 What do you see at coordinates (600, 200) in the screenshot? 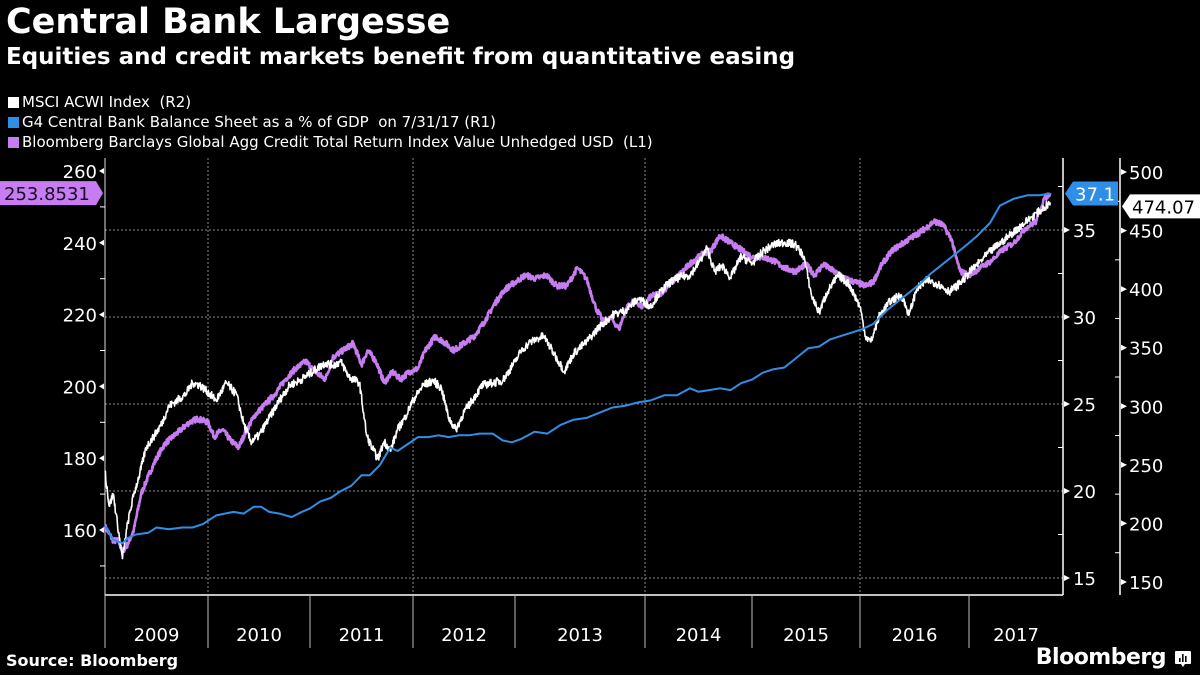
I see `value-labels: 253.8531 37.1 474.07` at bounding box center [600, 200].